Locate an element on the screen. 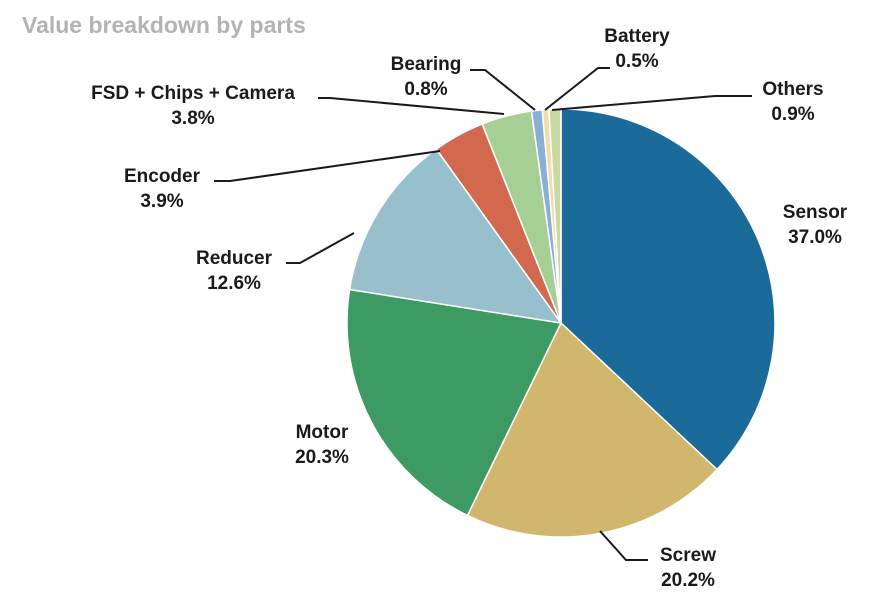 The height and width of the screenshot is (612, 886). leader-line-others is located at coordinates (651, 103).